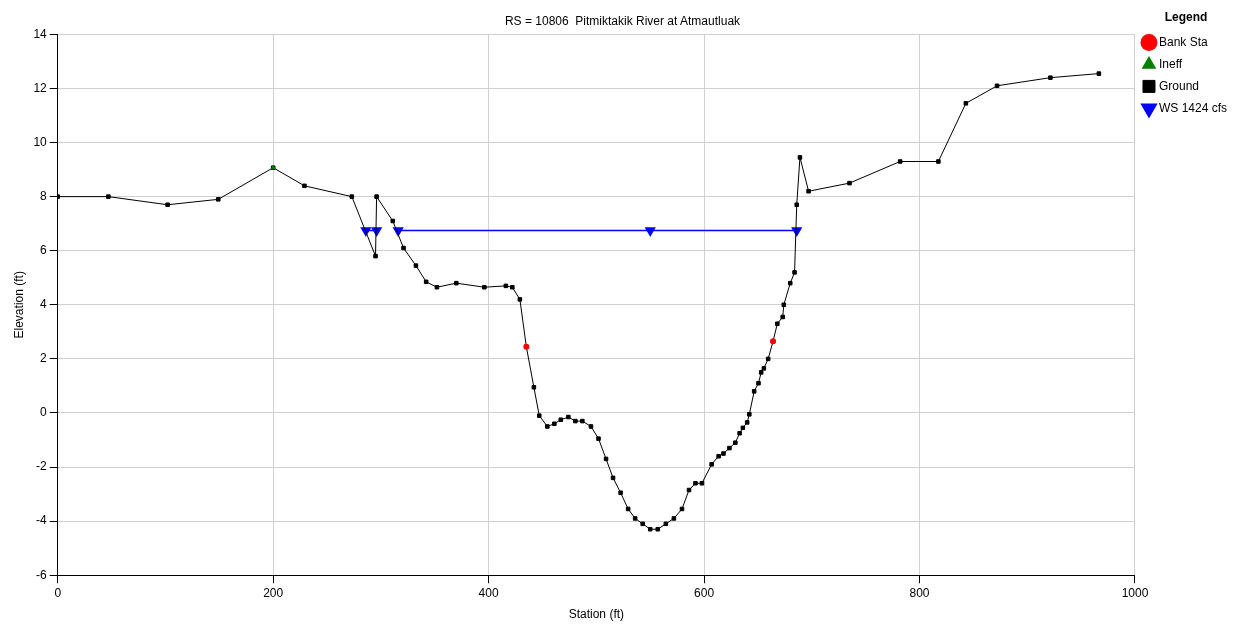 Image resolution: width=1255 pixels, height=634 pixels. I want to click on legend-label: Ineff, so click(1170, 63).